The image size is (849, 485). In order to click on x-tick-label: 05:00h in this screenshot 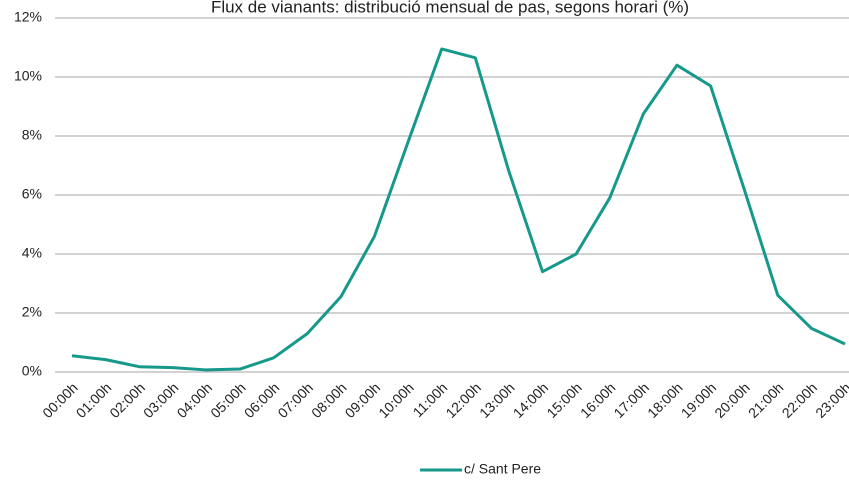, I will do `click(228, 400)`.